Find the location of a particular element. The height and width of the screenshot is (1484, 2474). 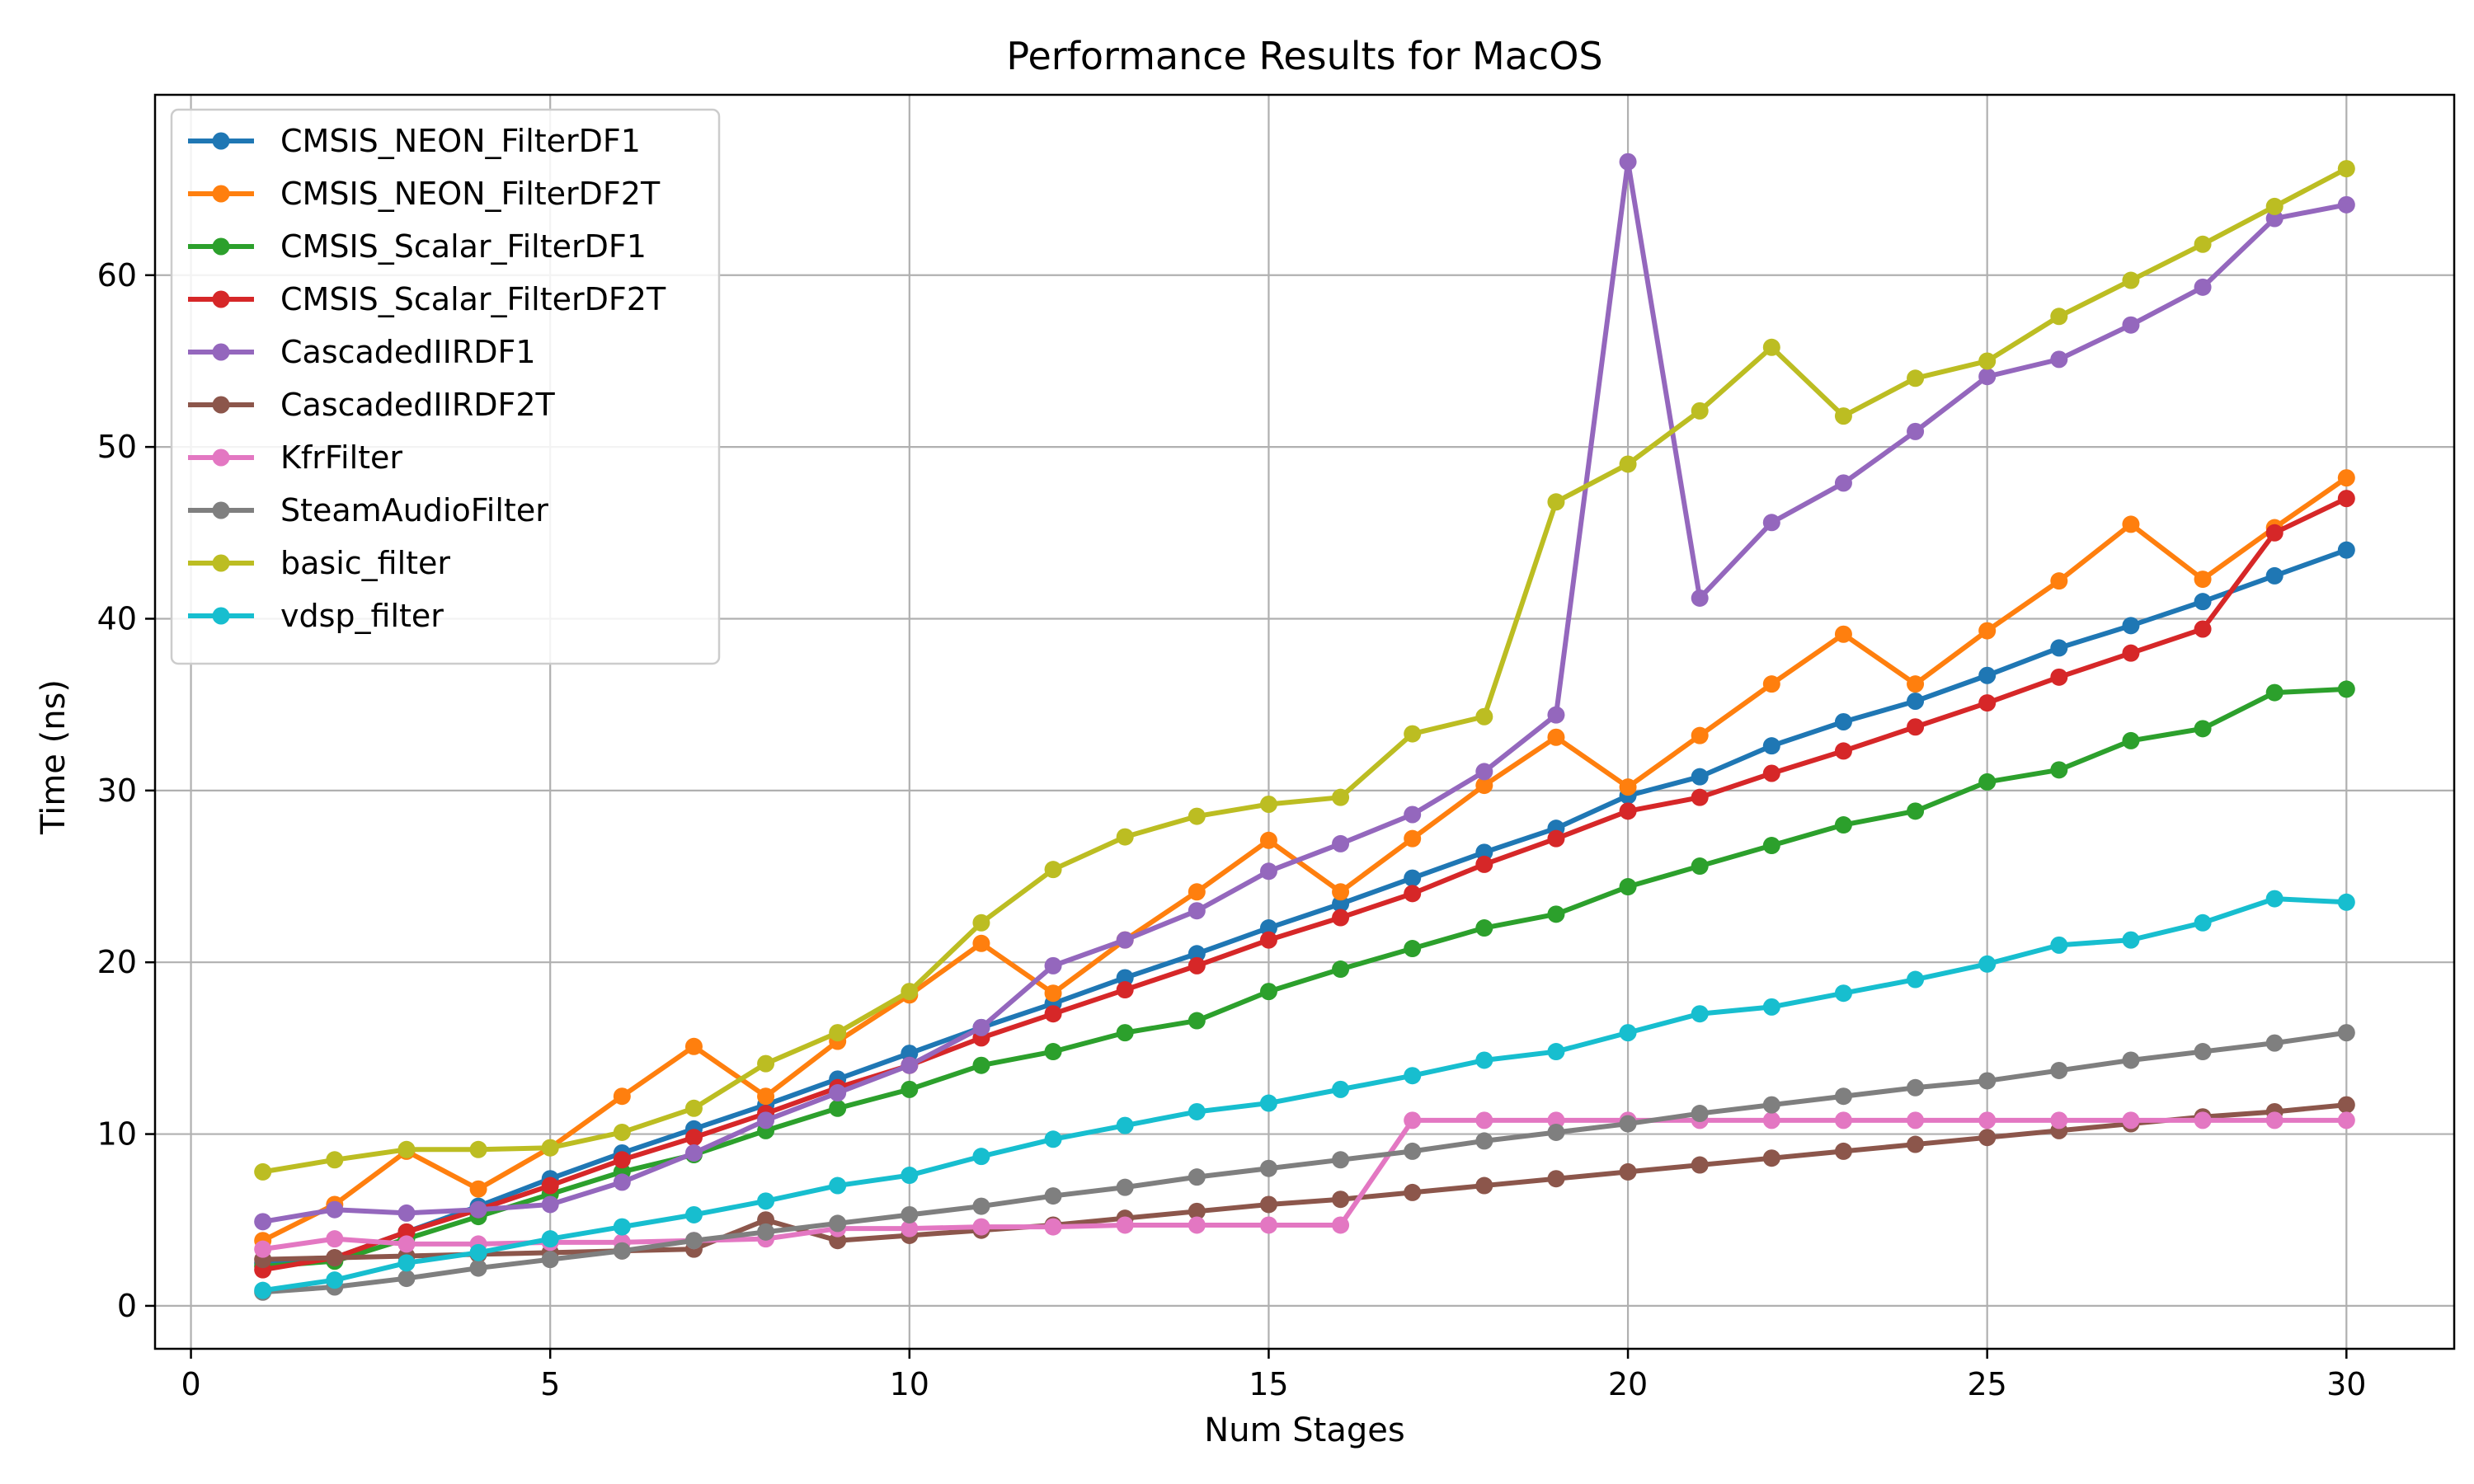

series-line is located at coordinates (1304, 1184).